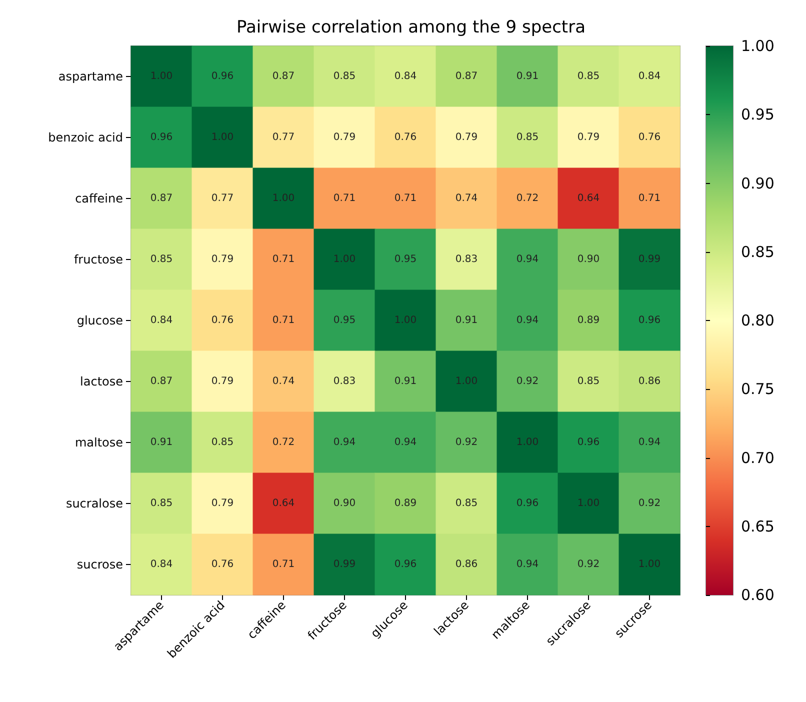 The height and width of the screenshot is (702, 806). I want to click on color-bar-label: 0.90, so click(757, 183).